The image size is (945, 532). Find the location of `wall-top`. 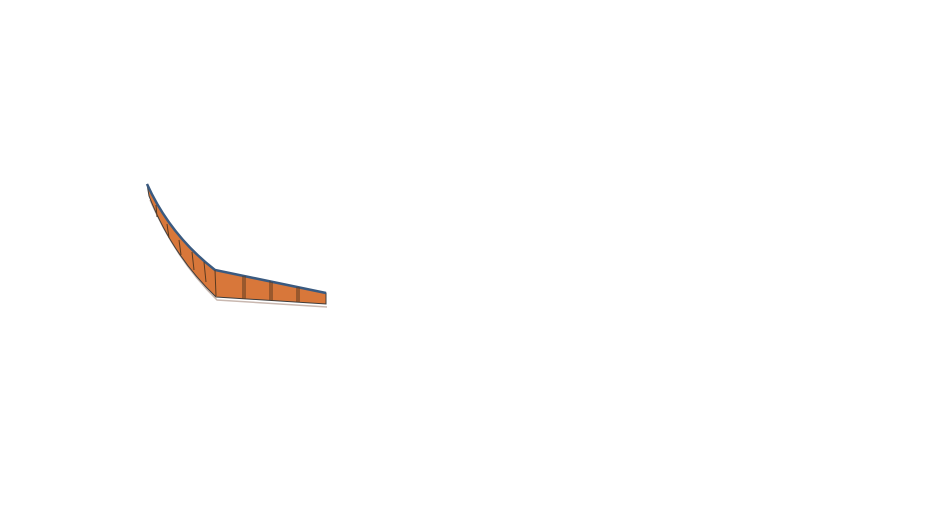

wall-top is located at coordinates (236, 239).